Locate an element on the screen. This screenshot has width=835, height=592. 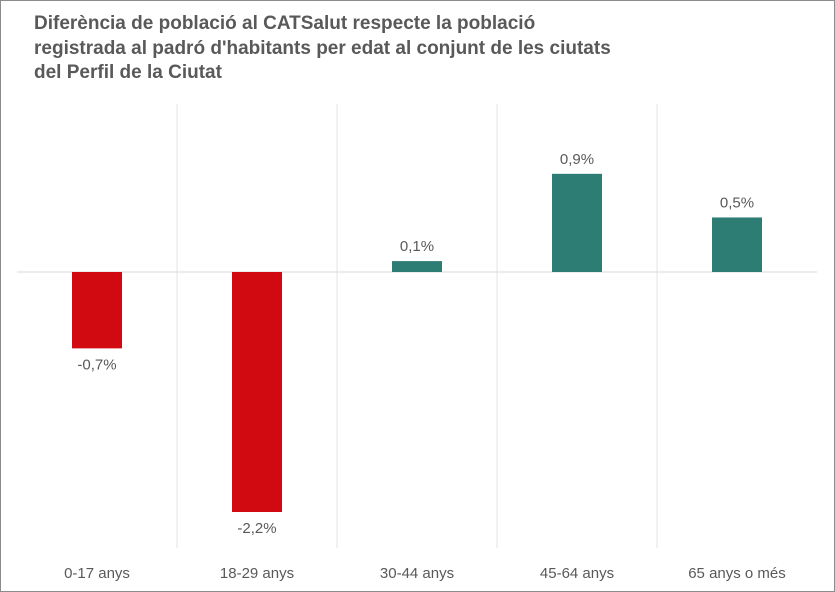
bar-65-anys-o-més is located at coordinates (737, 244).